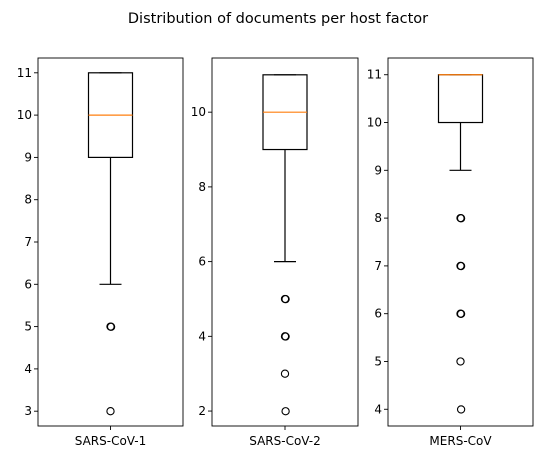 Image resolution: width=543 pixels, height=457 pixels. Describe the element at coordinates (111, 441) in the screenshot. I see `x-tick-label: SARS-CoV-1` at that location.